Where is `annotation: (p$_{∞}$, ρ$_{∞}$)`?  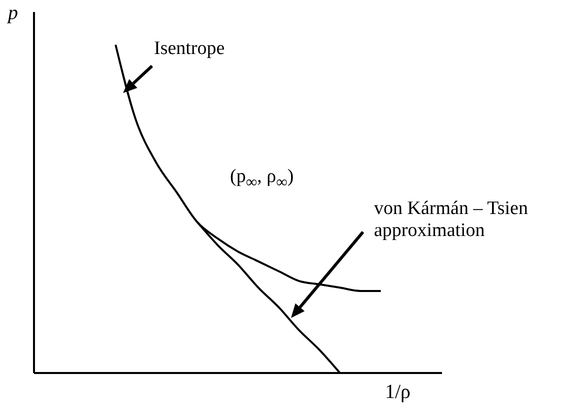 annotation: (p$_{∞}$, ρ$_{∞}$) is located at coordinates (262, 179).